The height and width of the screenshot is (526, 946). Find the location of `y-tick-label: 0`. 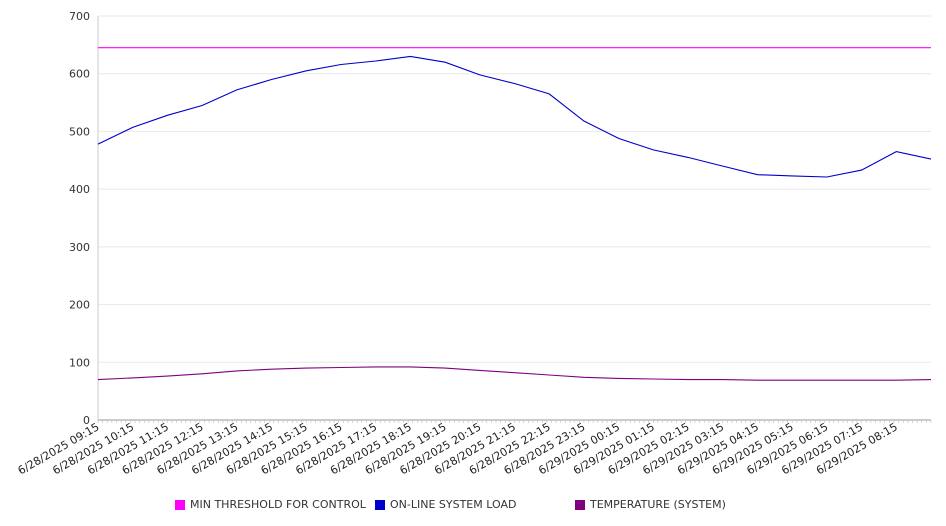

y-tick-label: 0 is located at coordinates (86, 420).